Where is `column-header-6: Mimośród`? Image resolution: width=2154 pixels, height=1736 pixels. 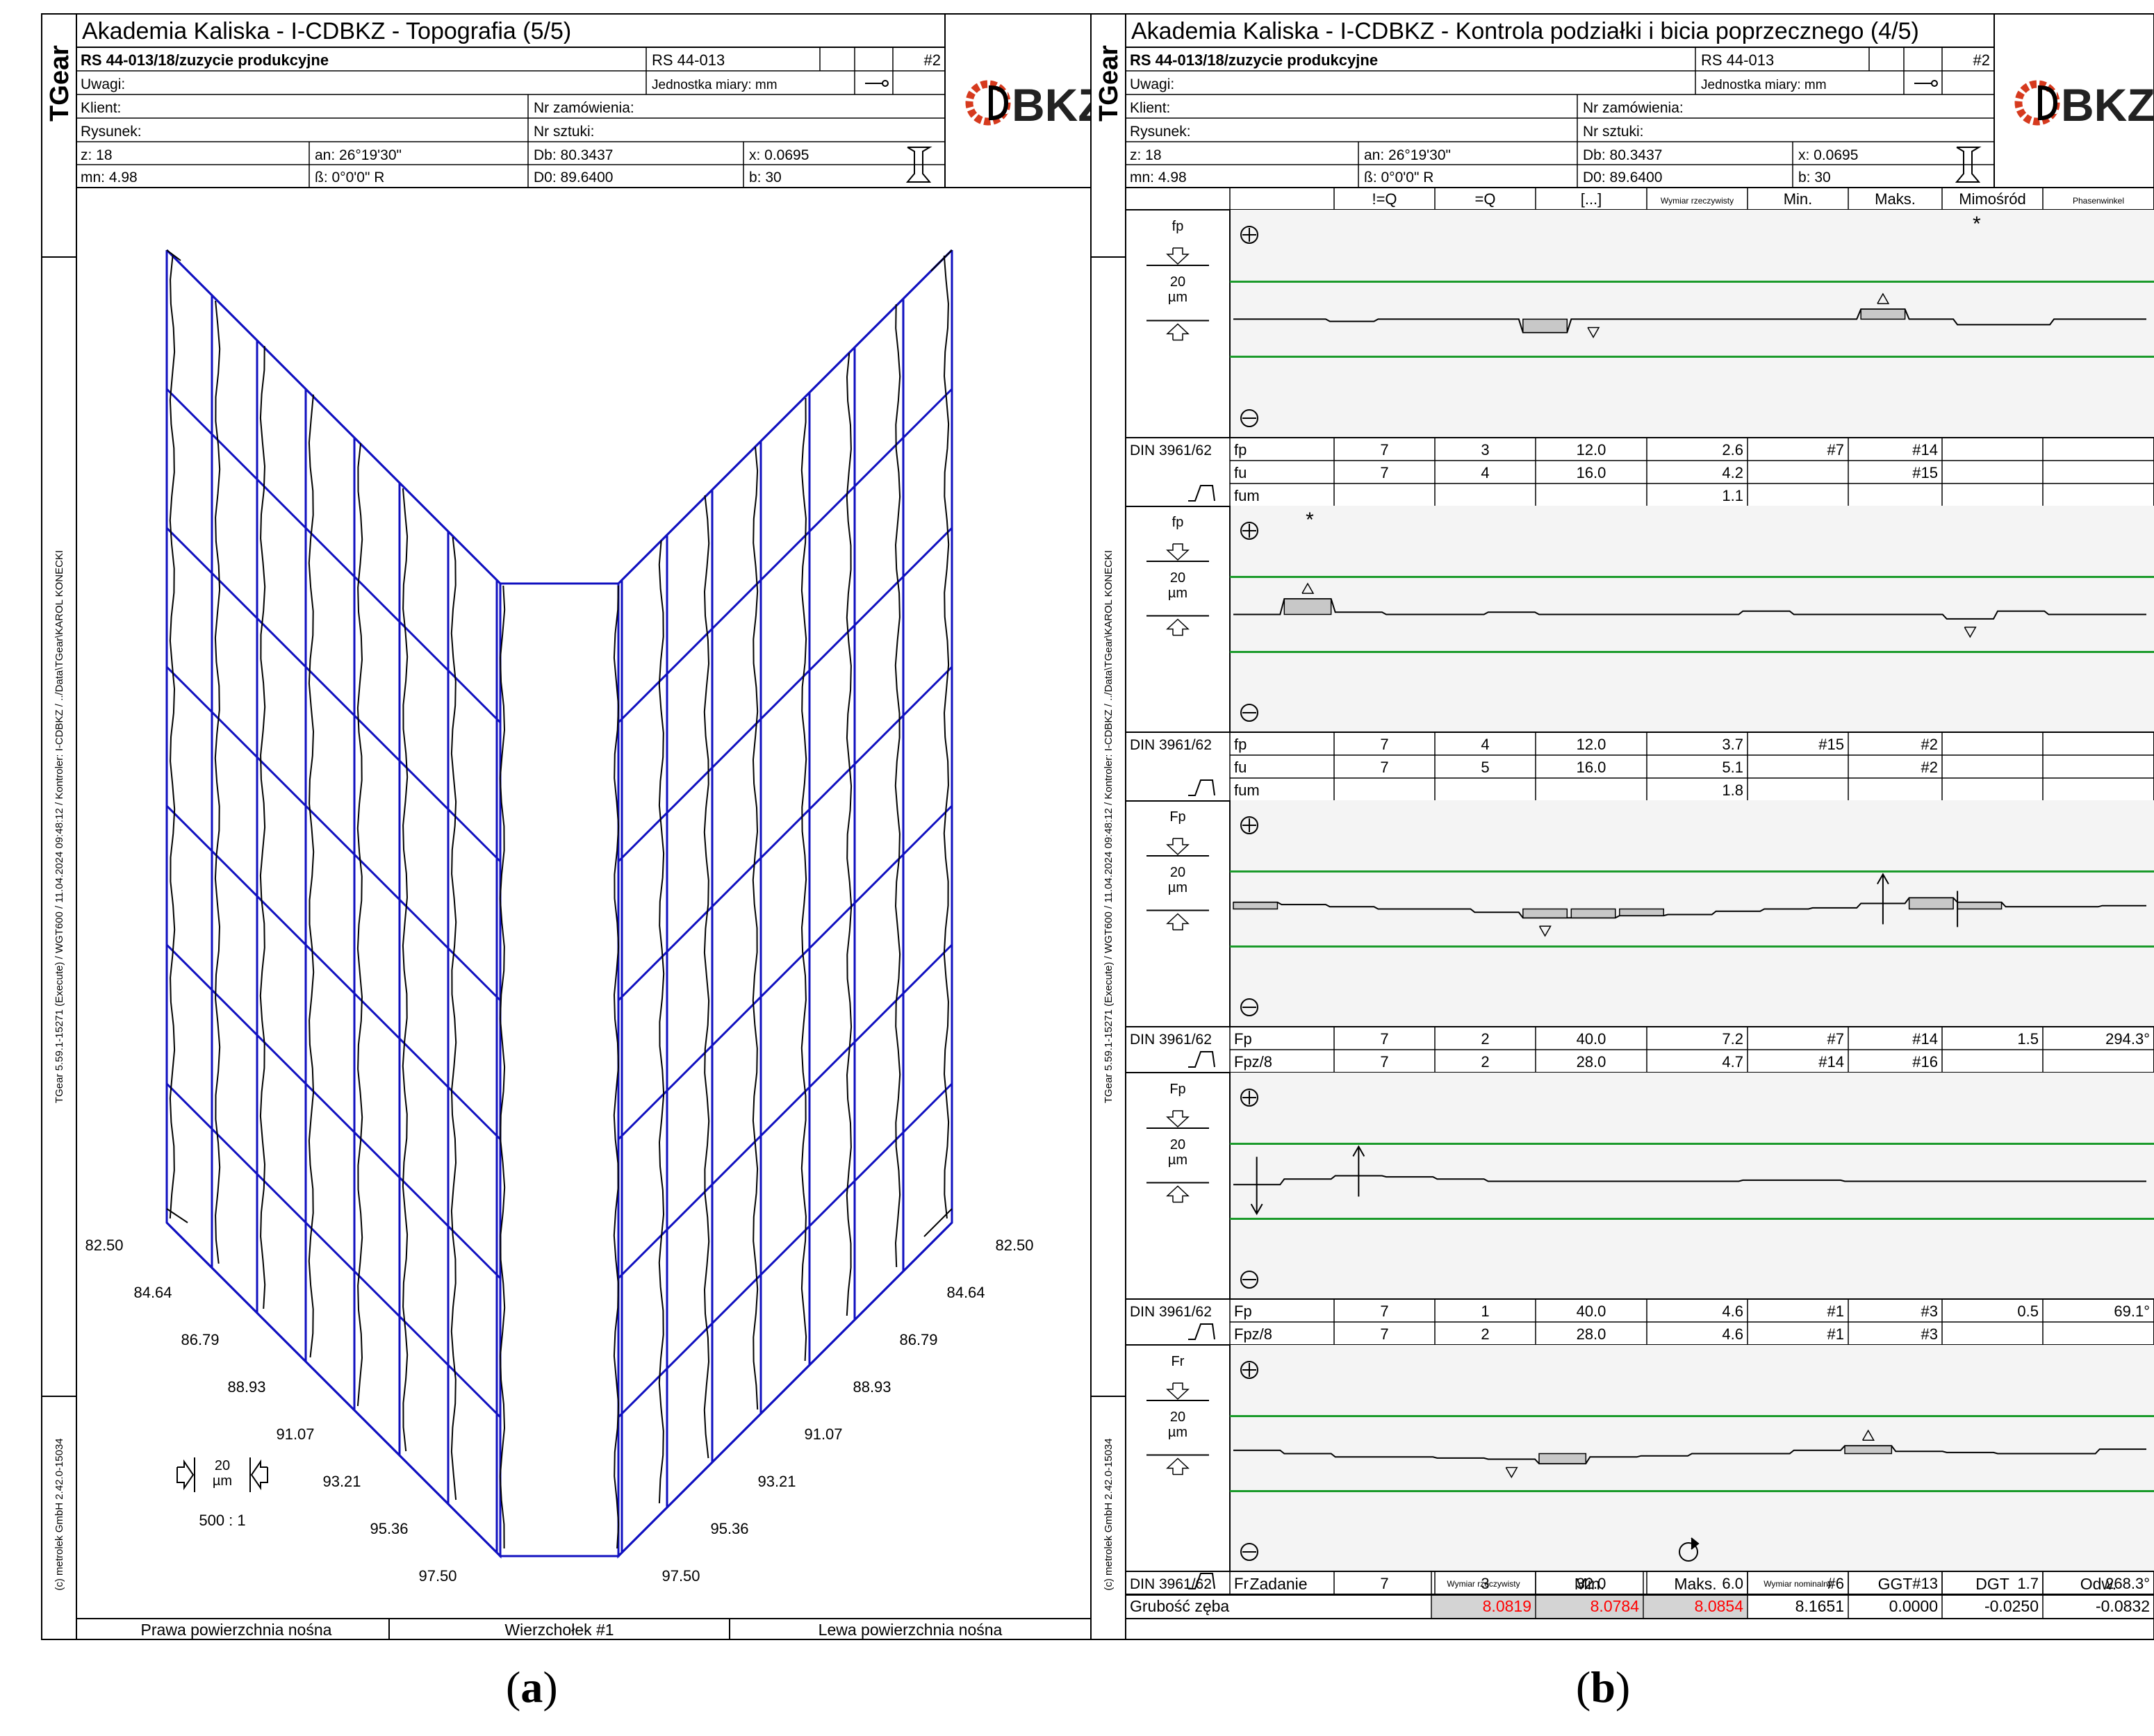 column-header-6: Mimośród is located at coordinates (1992, 199).